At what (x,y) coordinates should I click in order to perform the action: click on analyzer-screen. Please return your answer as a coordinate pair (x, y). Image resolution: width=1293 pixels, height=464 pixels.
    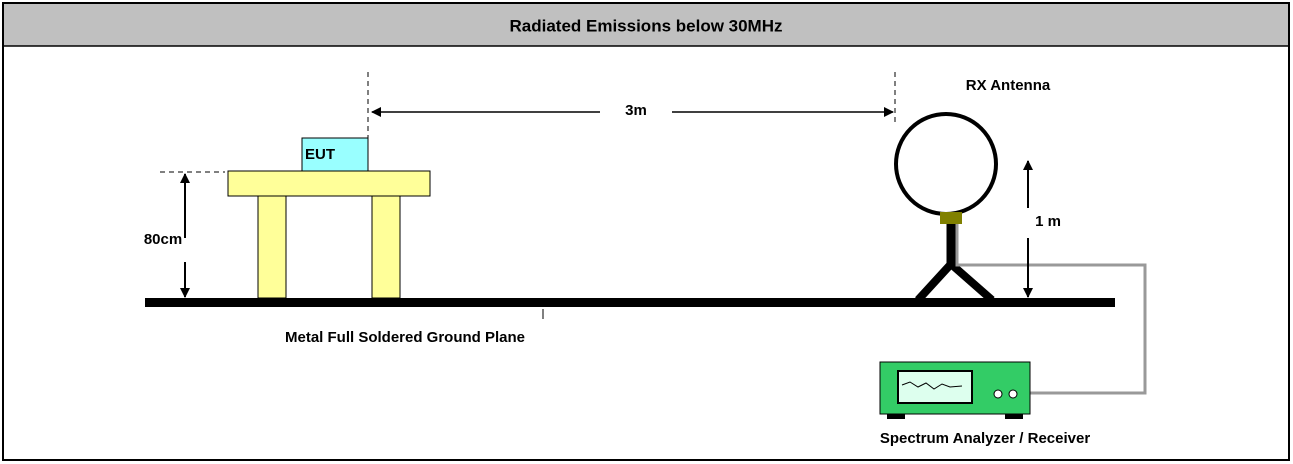
    Looking at the image, I should click on (935, 387).